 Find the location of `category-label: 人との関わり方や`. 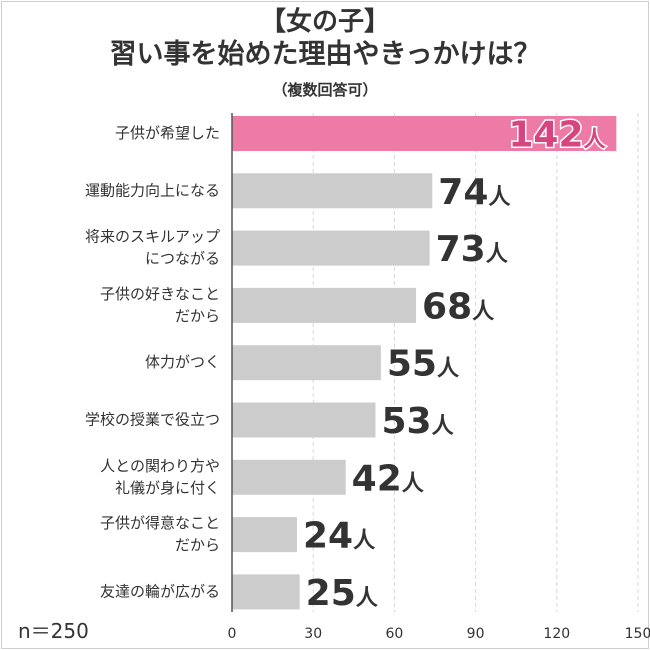

category-label: 人との関わり方や is located at coordinates (160, 466).